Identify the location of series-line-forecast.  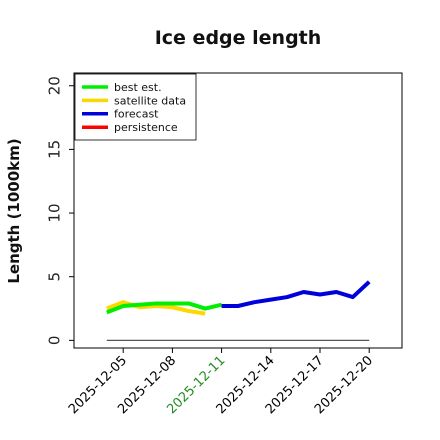
(296, 294).